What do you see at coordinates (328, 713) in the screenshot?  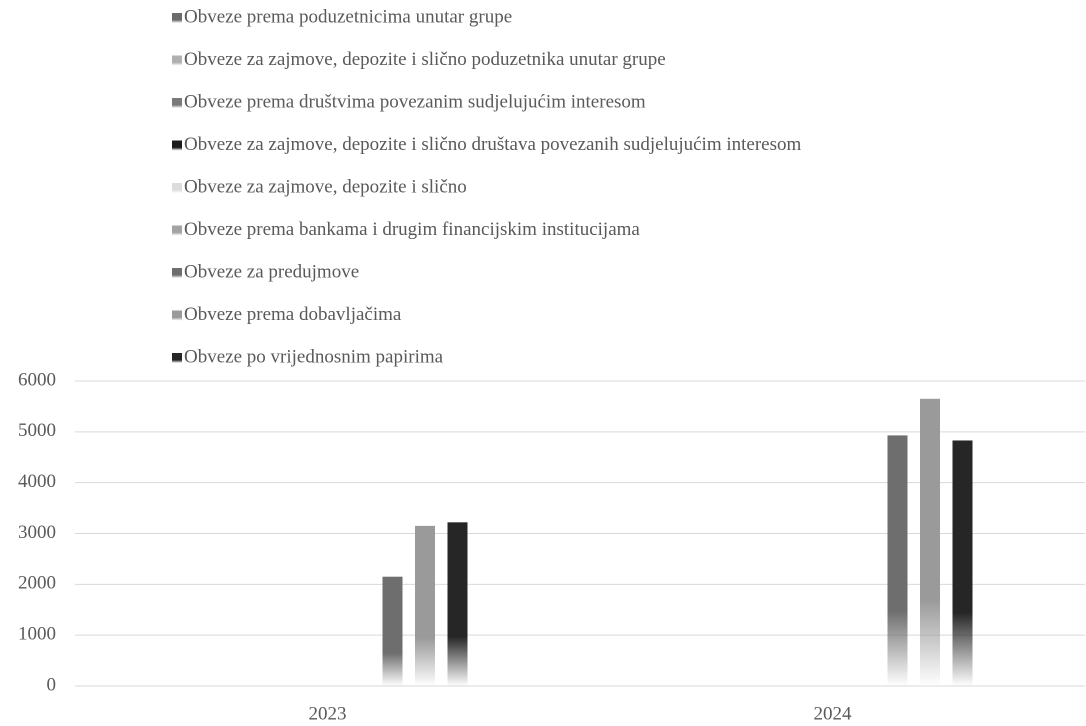 I see `x-tick-label: 2023` at bounding box center [328, 713].